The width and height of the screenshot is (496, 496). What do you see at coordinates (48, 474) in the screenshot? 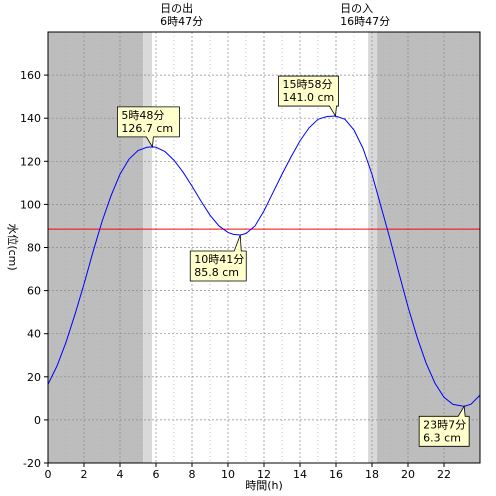
I see `x-tick-label: 0` at bounding box center [48, 474].